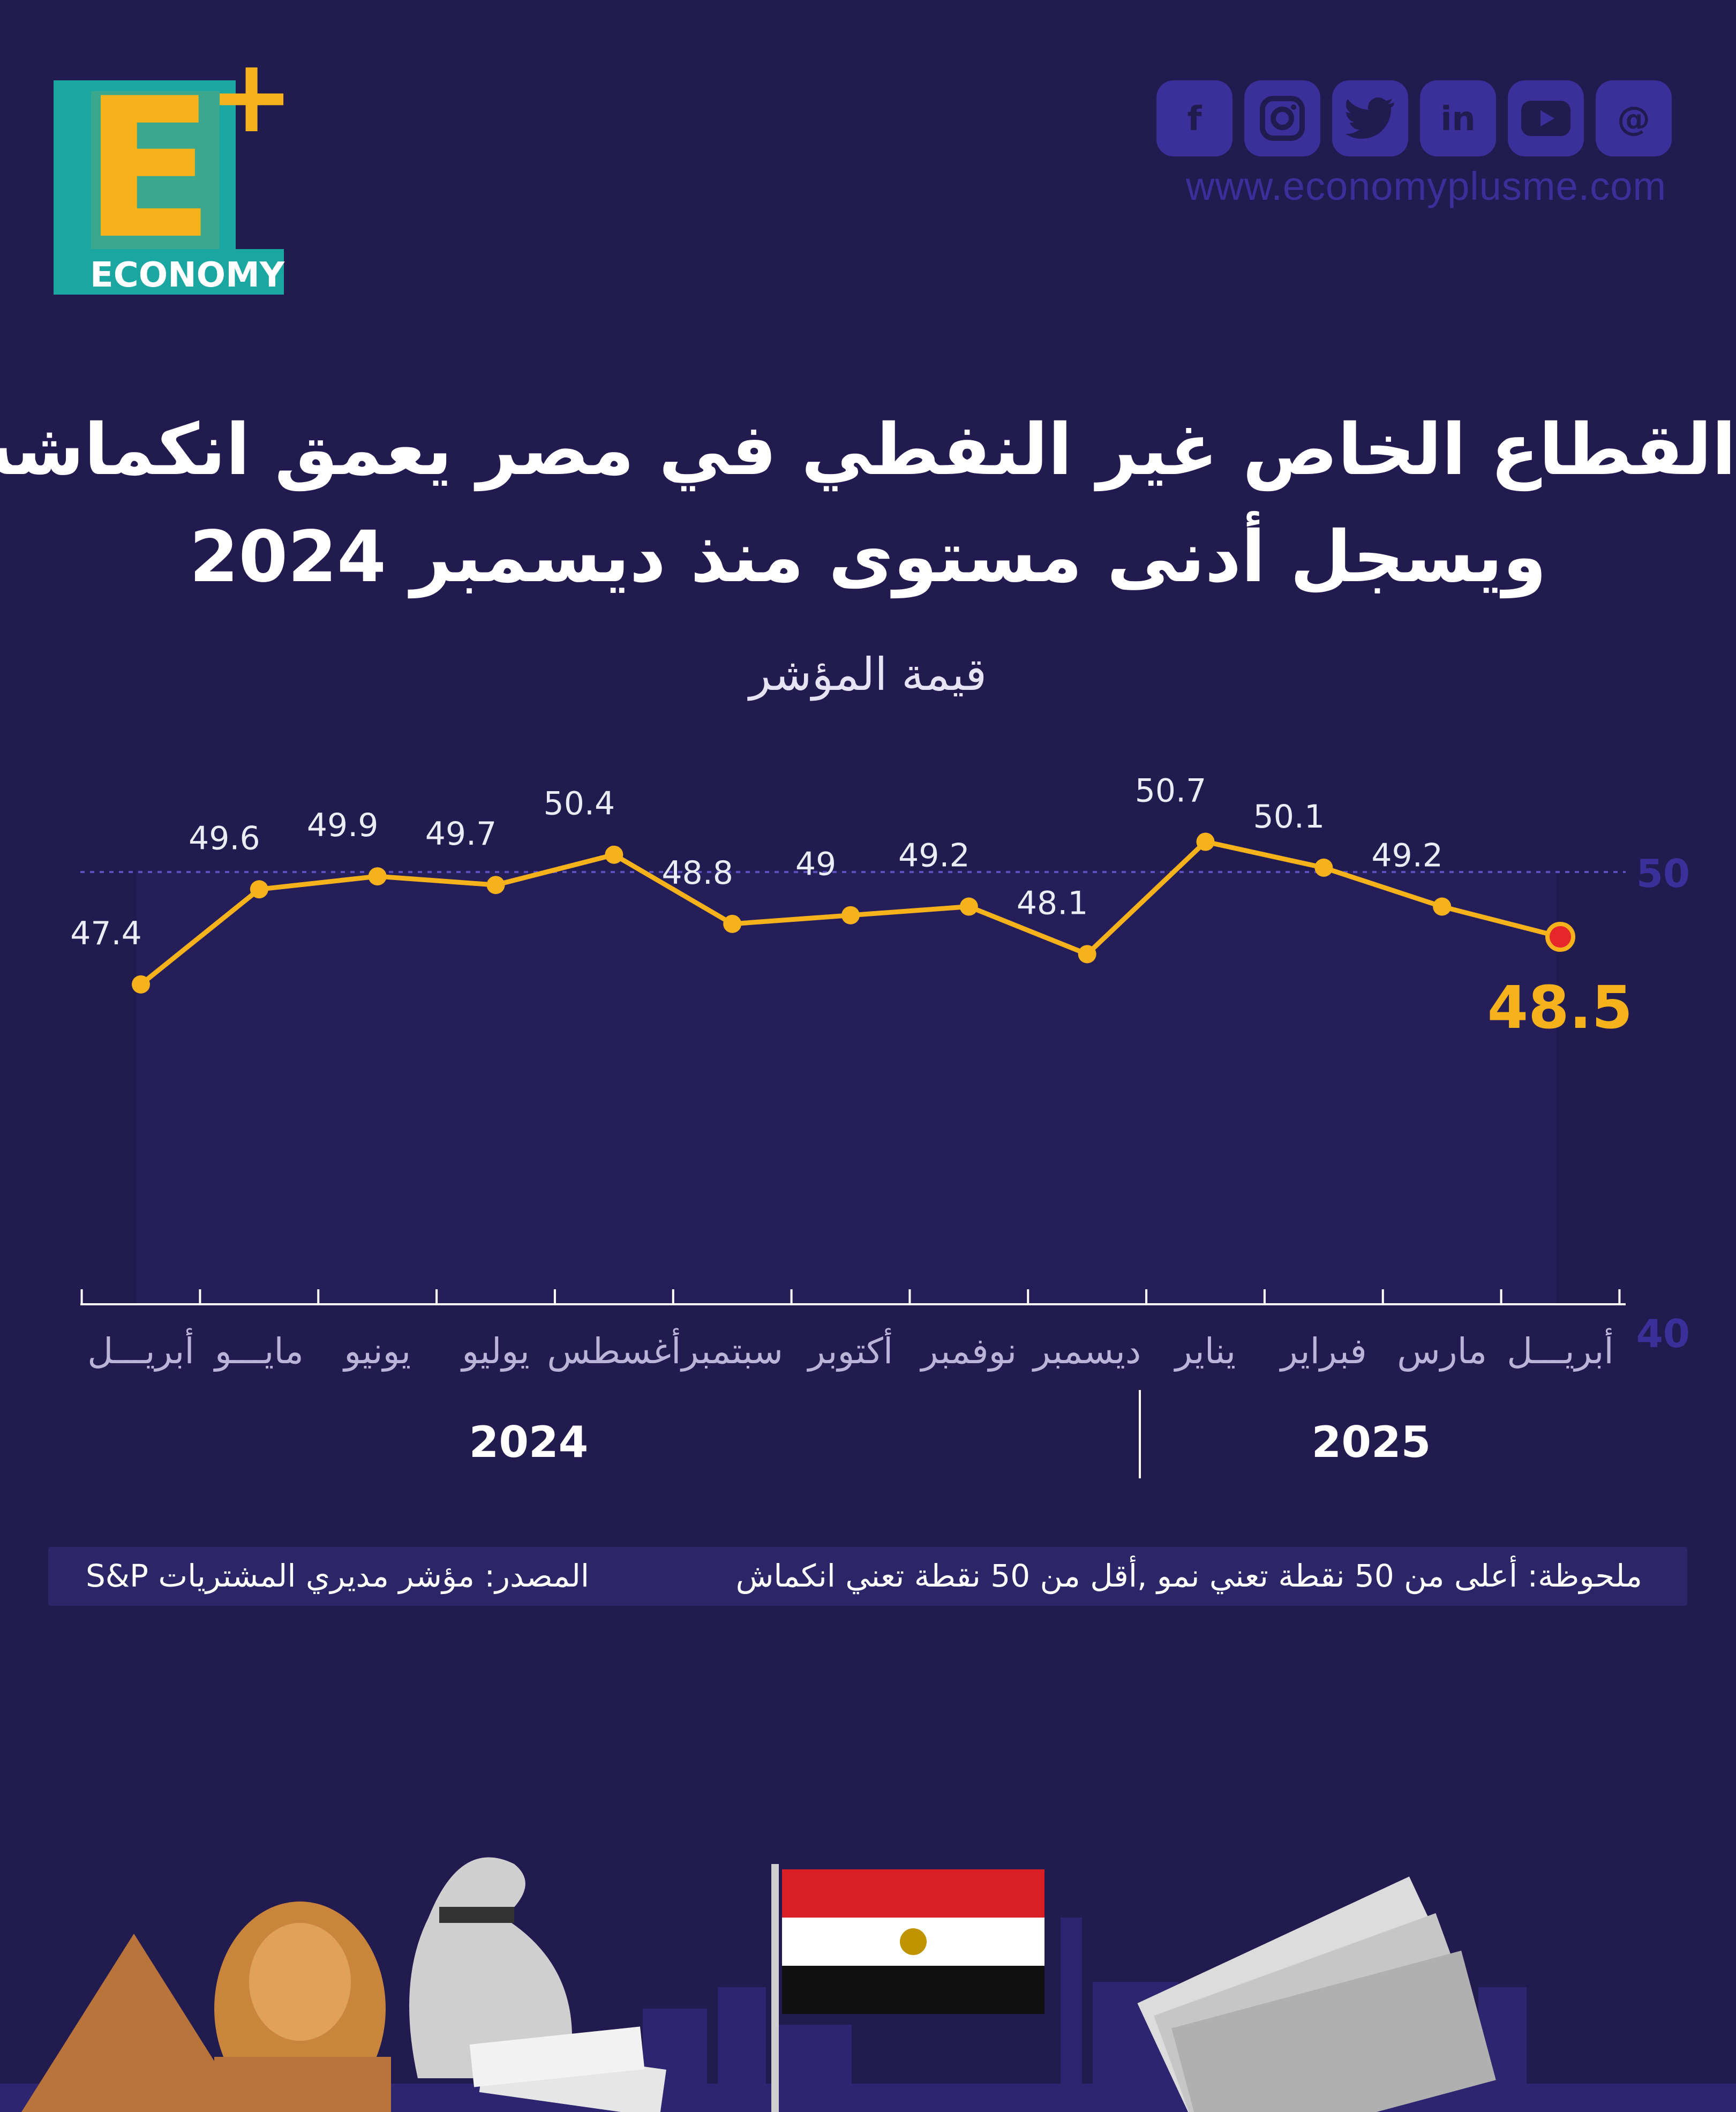 The width and height of the screenshot is (1736, 2112). What do you see at coordinates (1371, 1442) in the screenshot?
I see `year-label-2025: 2025` at bounding box center [1371, 1442].